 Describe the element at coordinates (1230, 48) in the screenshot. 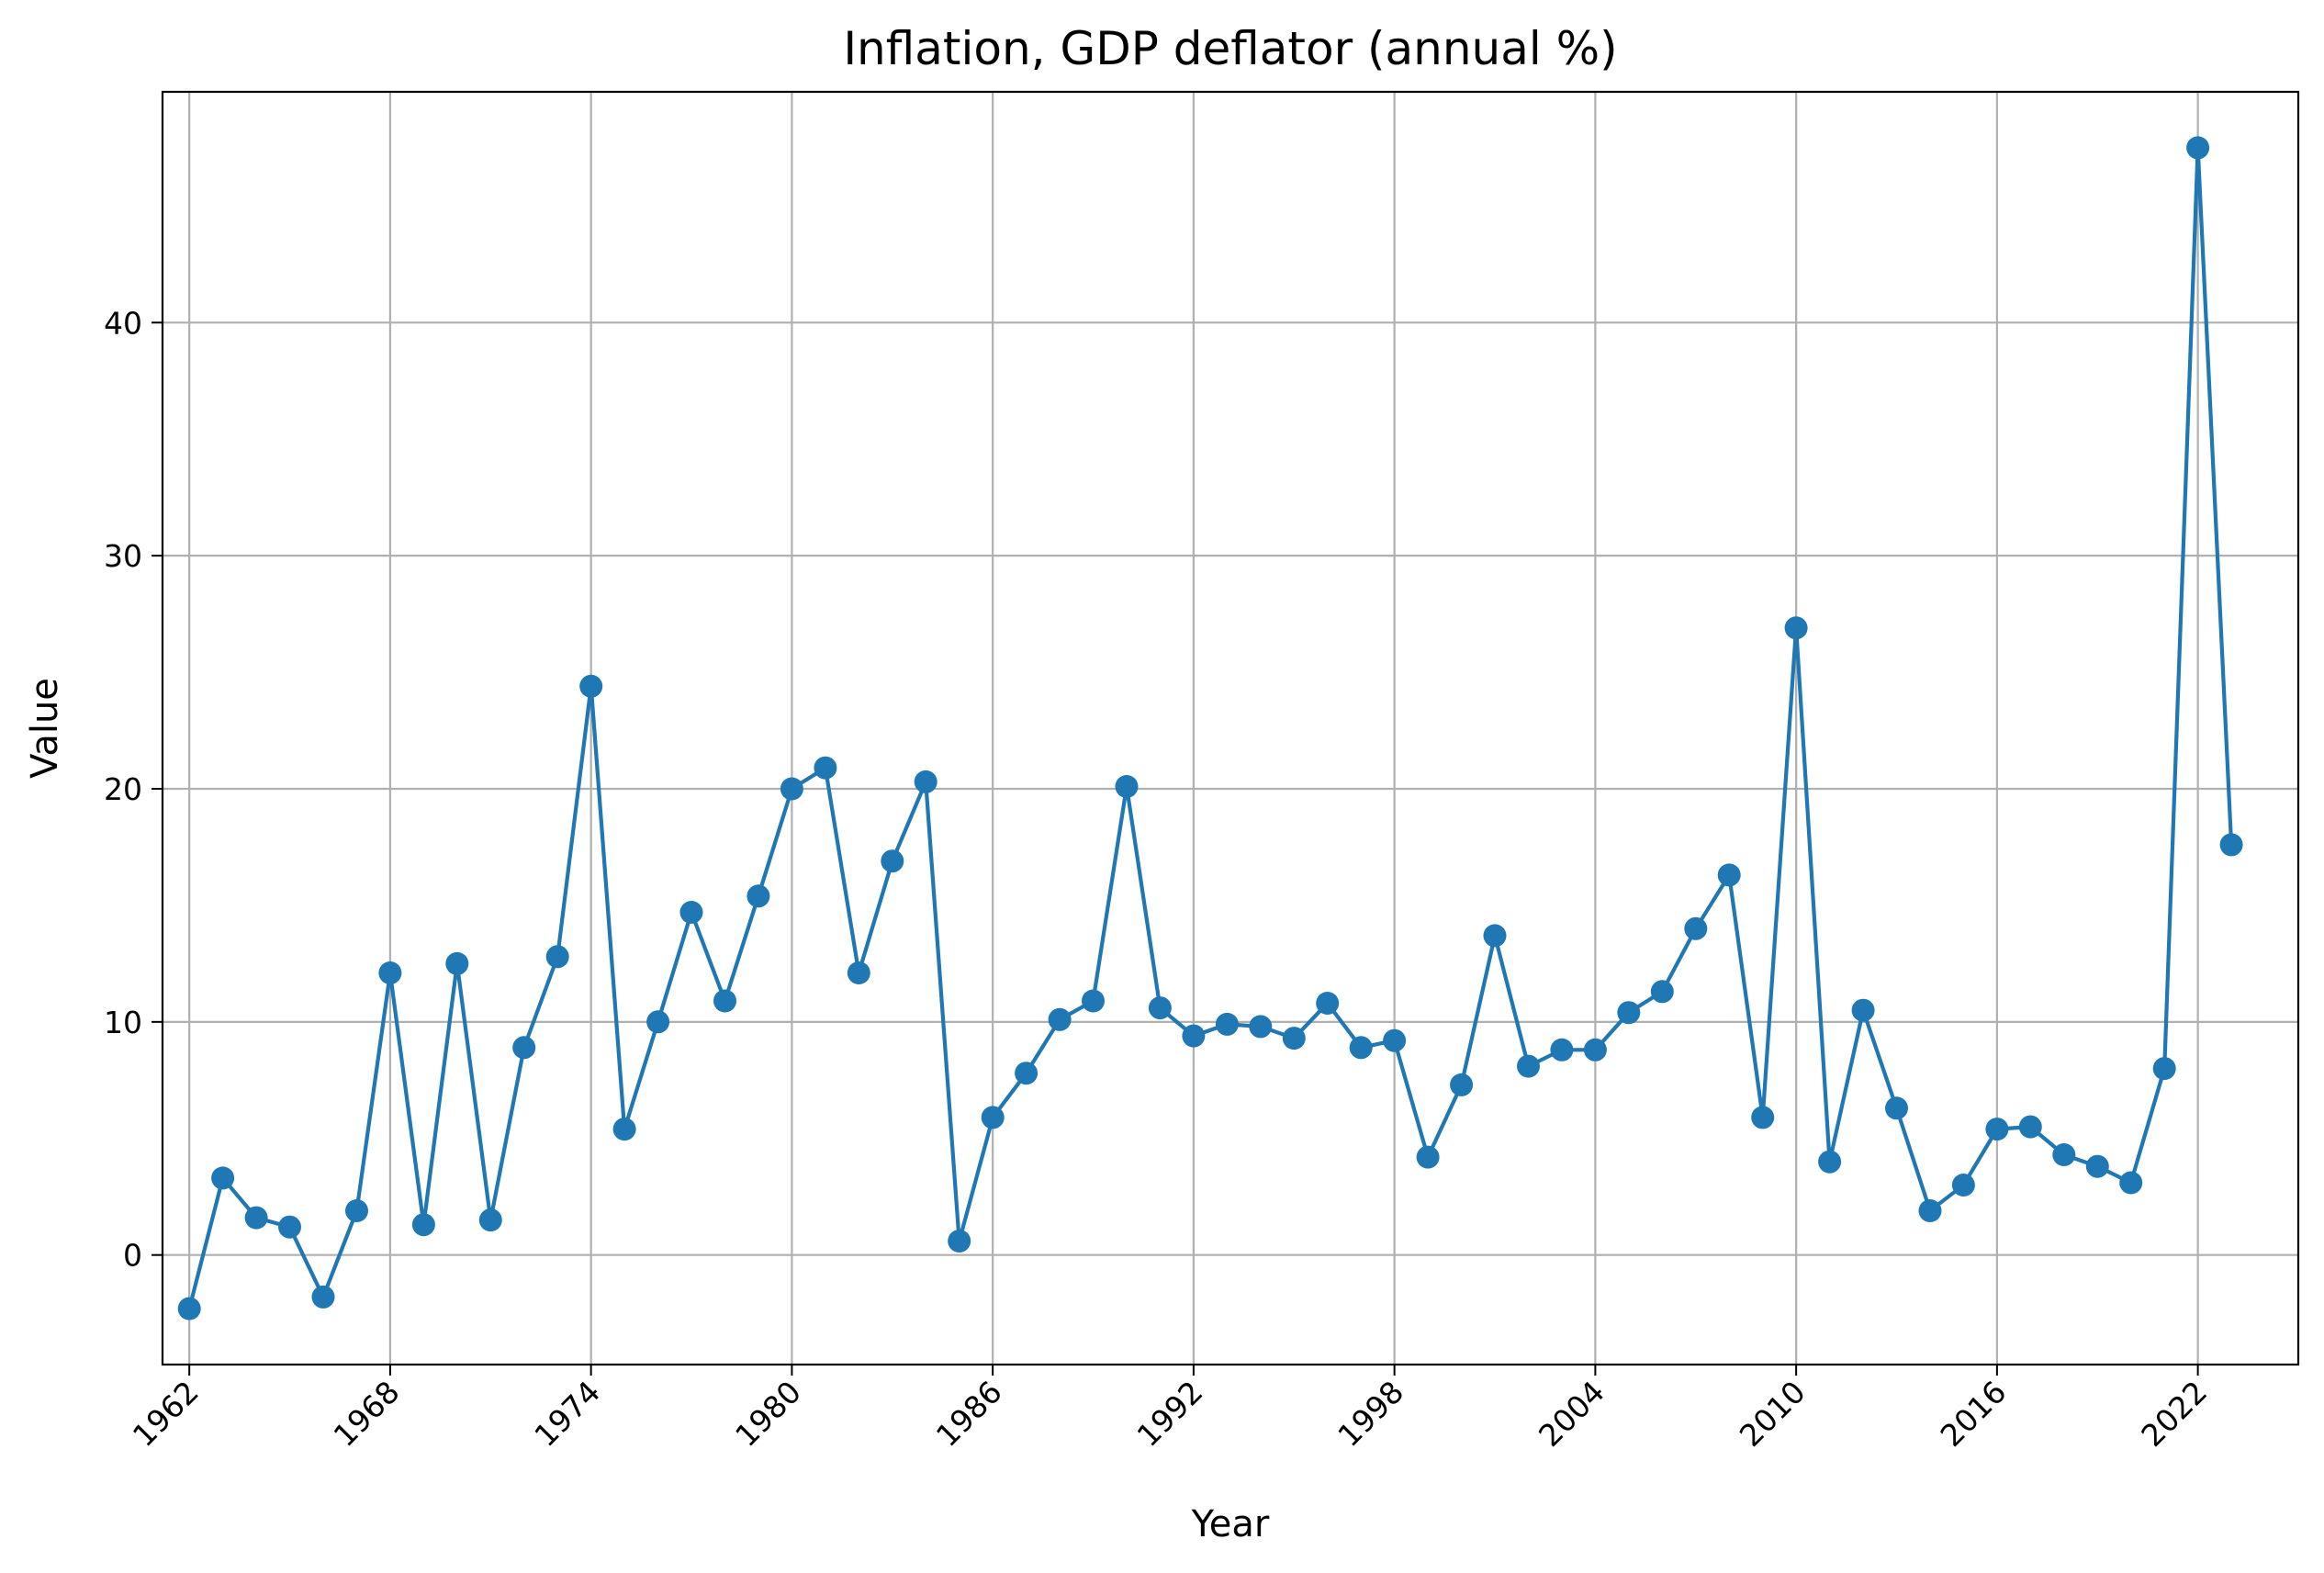

I see `chart-title: Inflation, GDP deflator (annual %)` at that location.